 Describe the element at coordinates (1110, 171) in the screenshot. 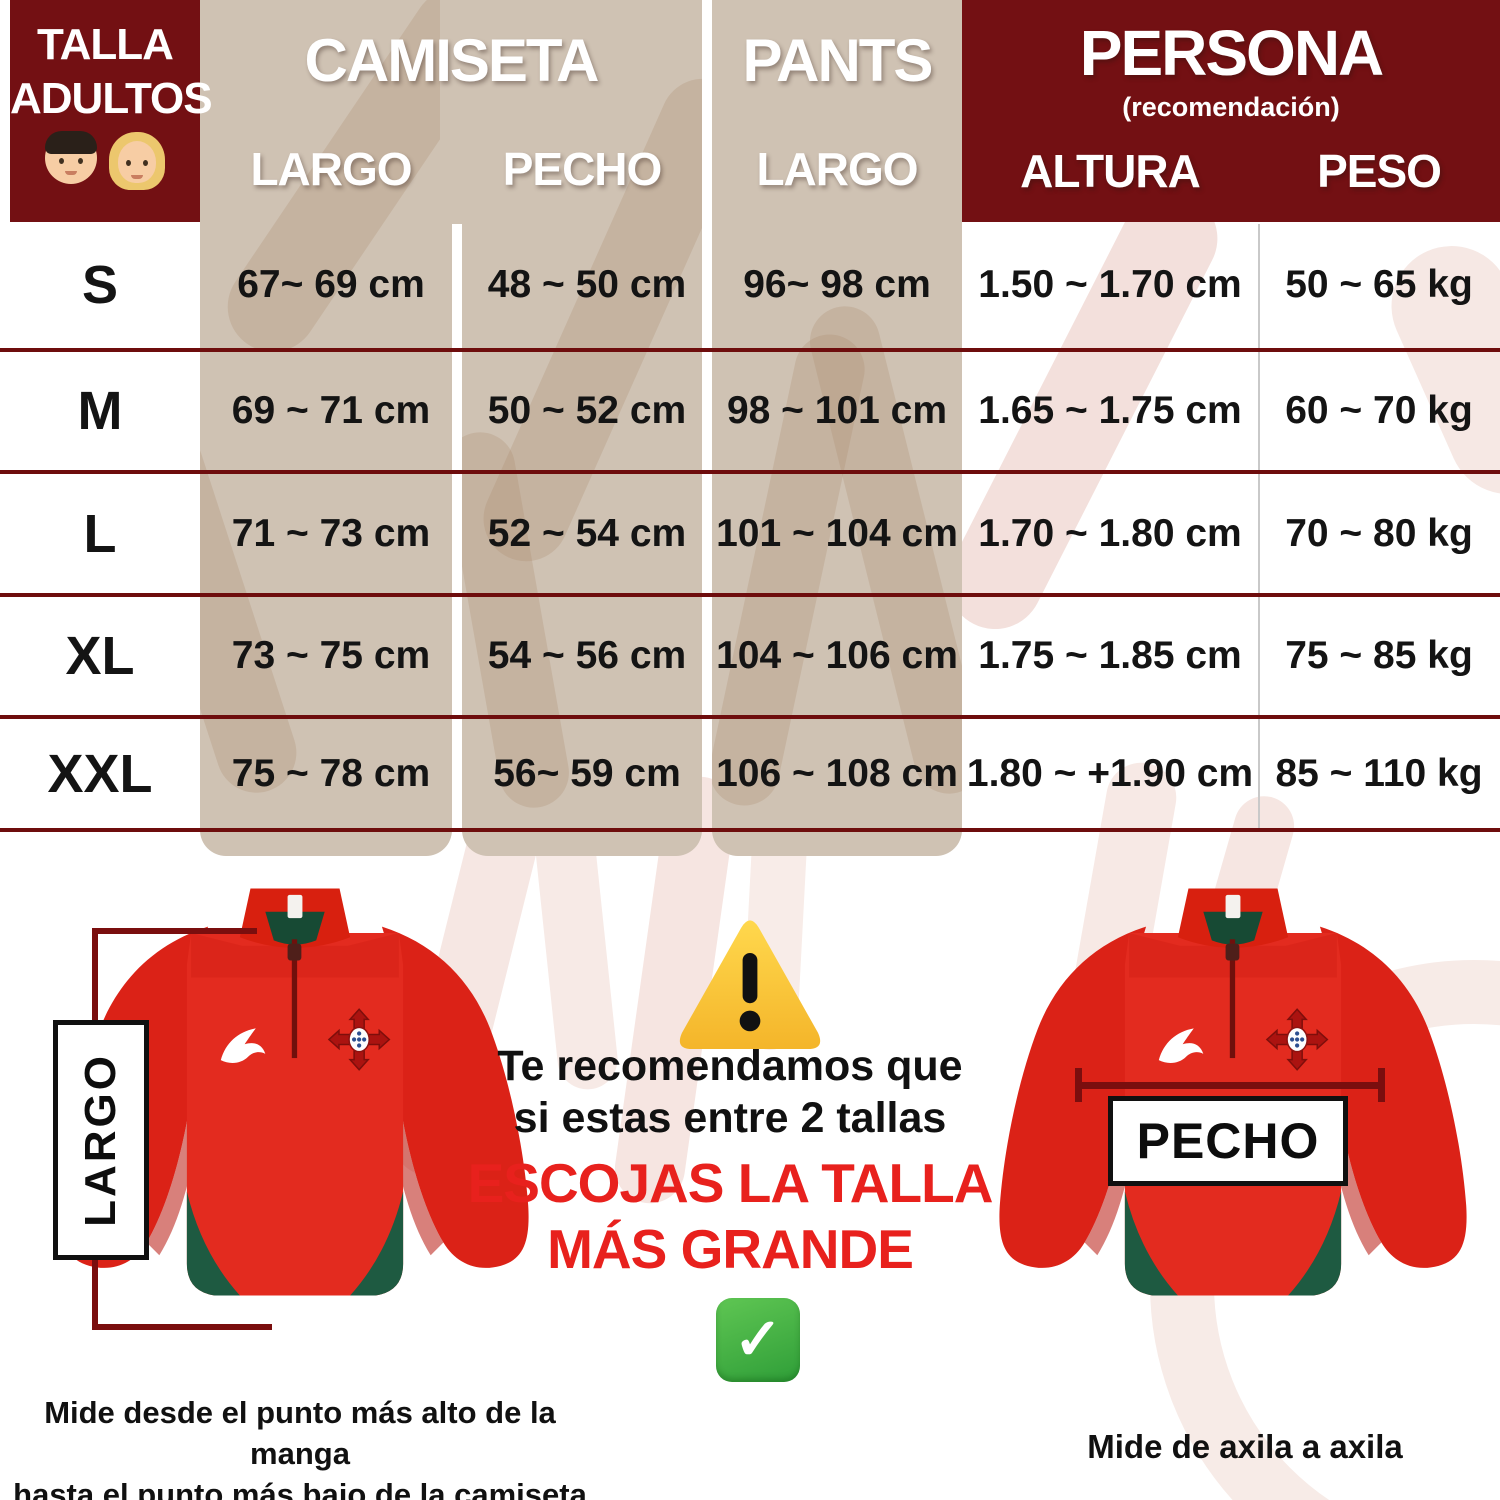

I see `persona-sub-altura: ALTURA` at that location.